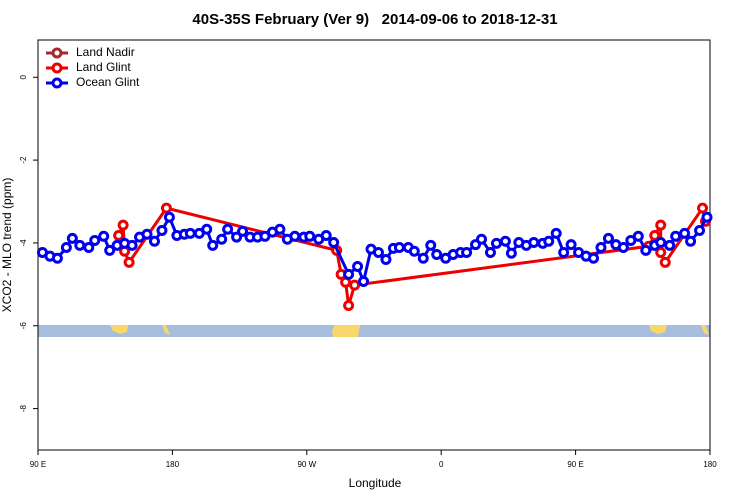 This screenshot has height=500, width=750. What do you see at coordinates (23, 408) in the screenshot?
I see `y-tick-label: -8` at bounding box center [23, 408].